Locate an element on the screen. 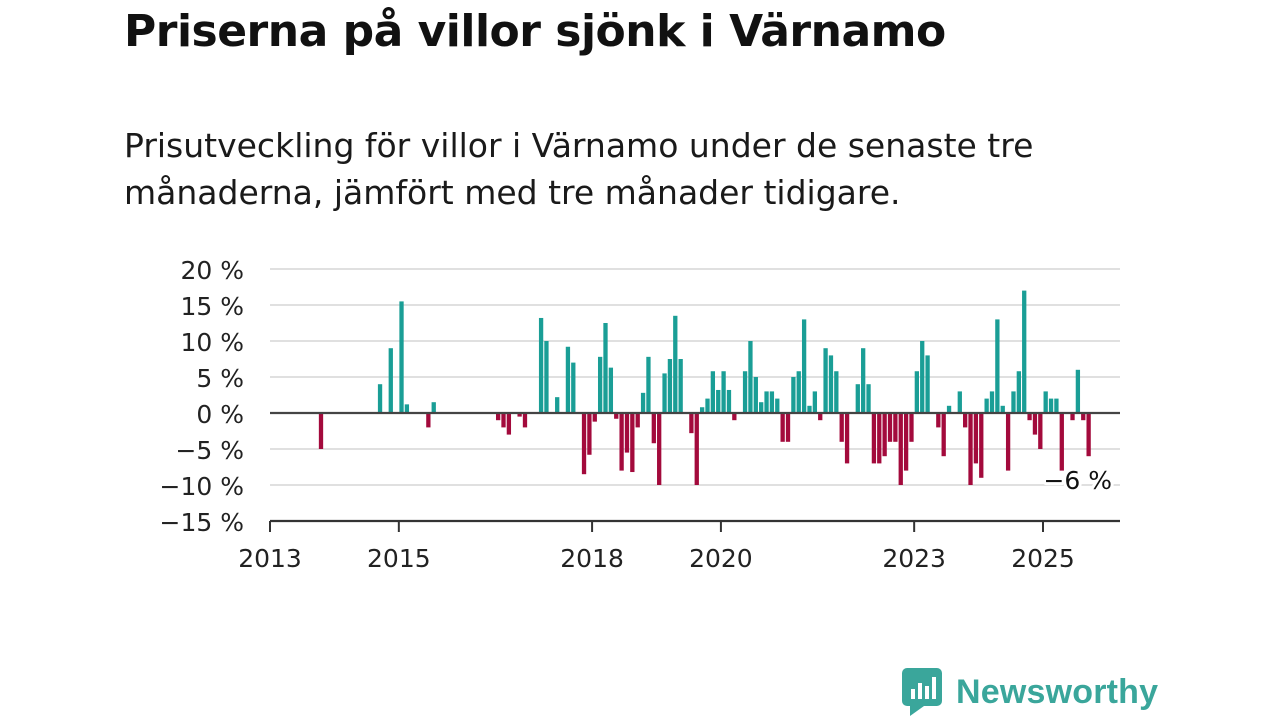  end-value-label-halo: −6 % is located at coordinates (1077, 480).